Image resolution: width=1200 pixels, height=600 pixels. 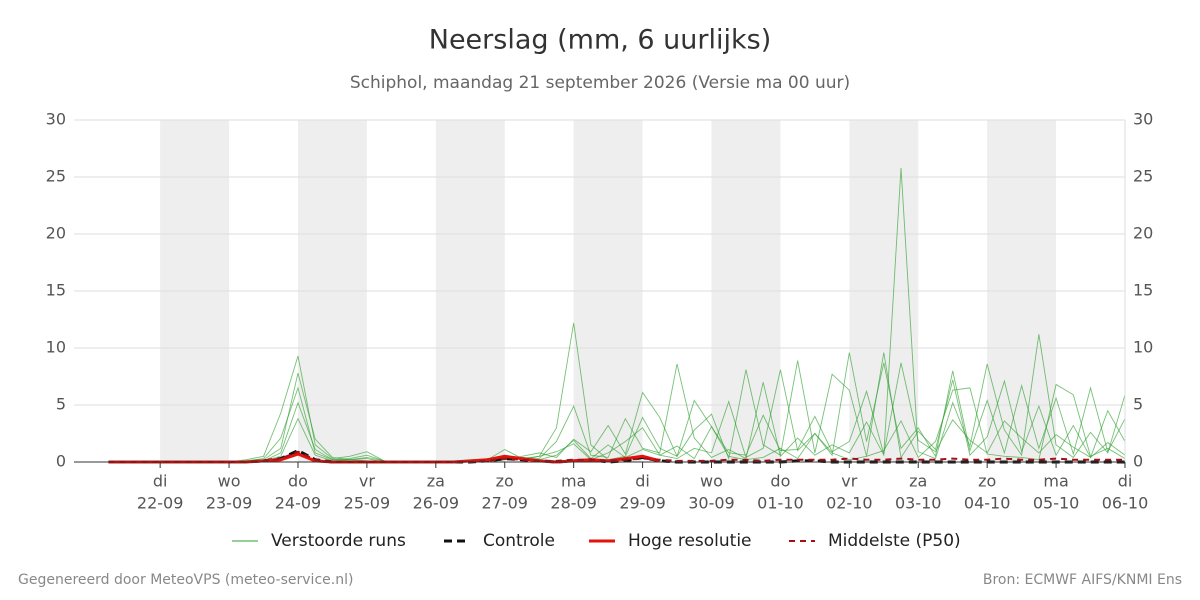 What do you see at coordinates (690, 541) in the screenshot?
I see `legend-label: Hoge resolutie` at bounding box center [690, 541].